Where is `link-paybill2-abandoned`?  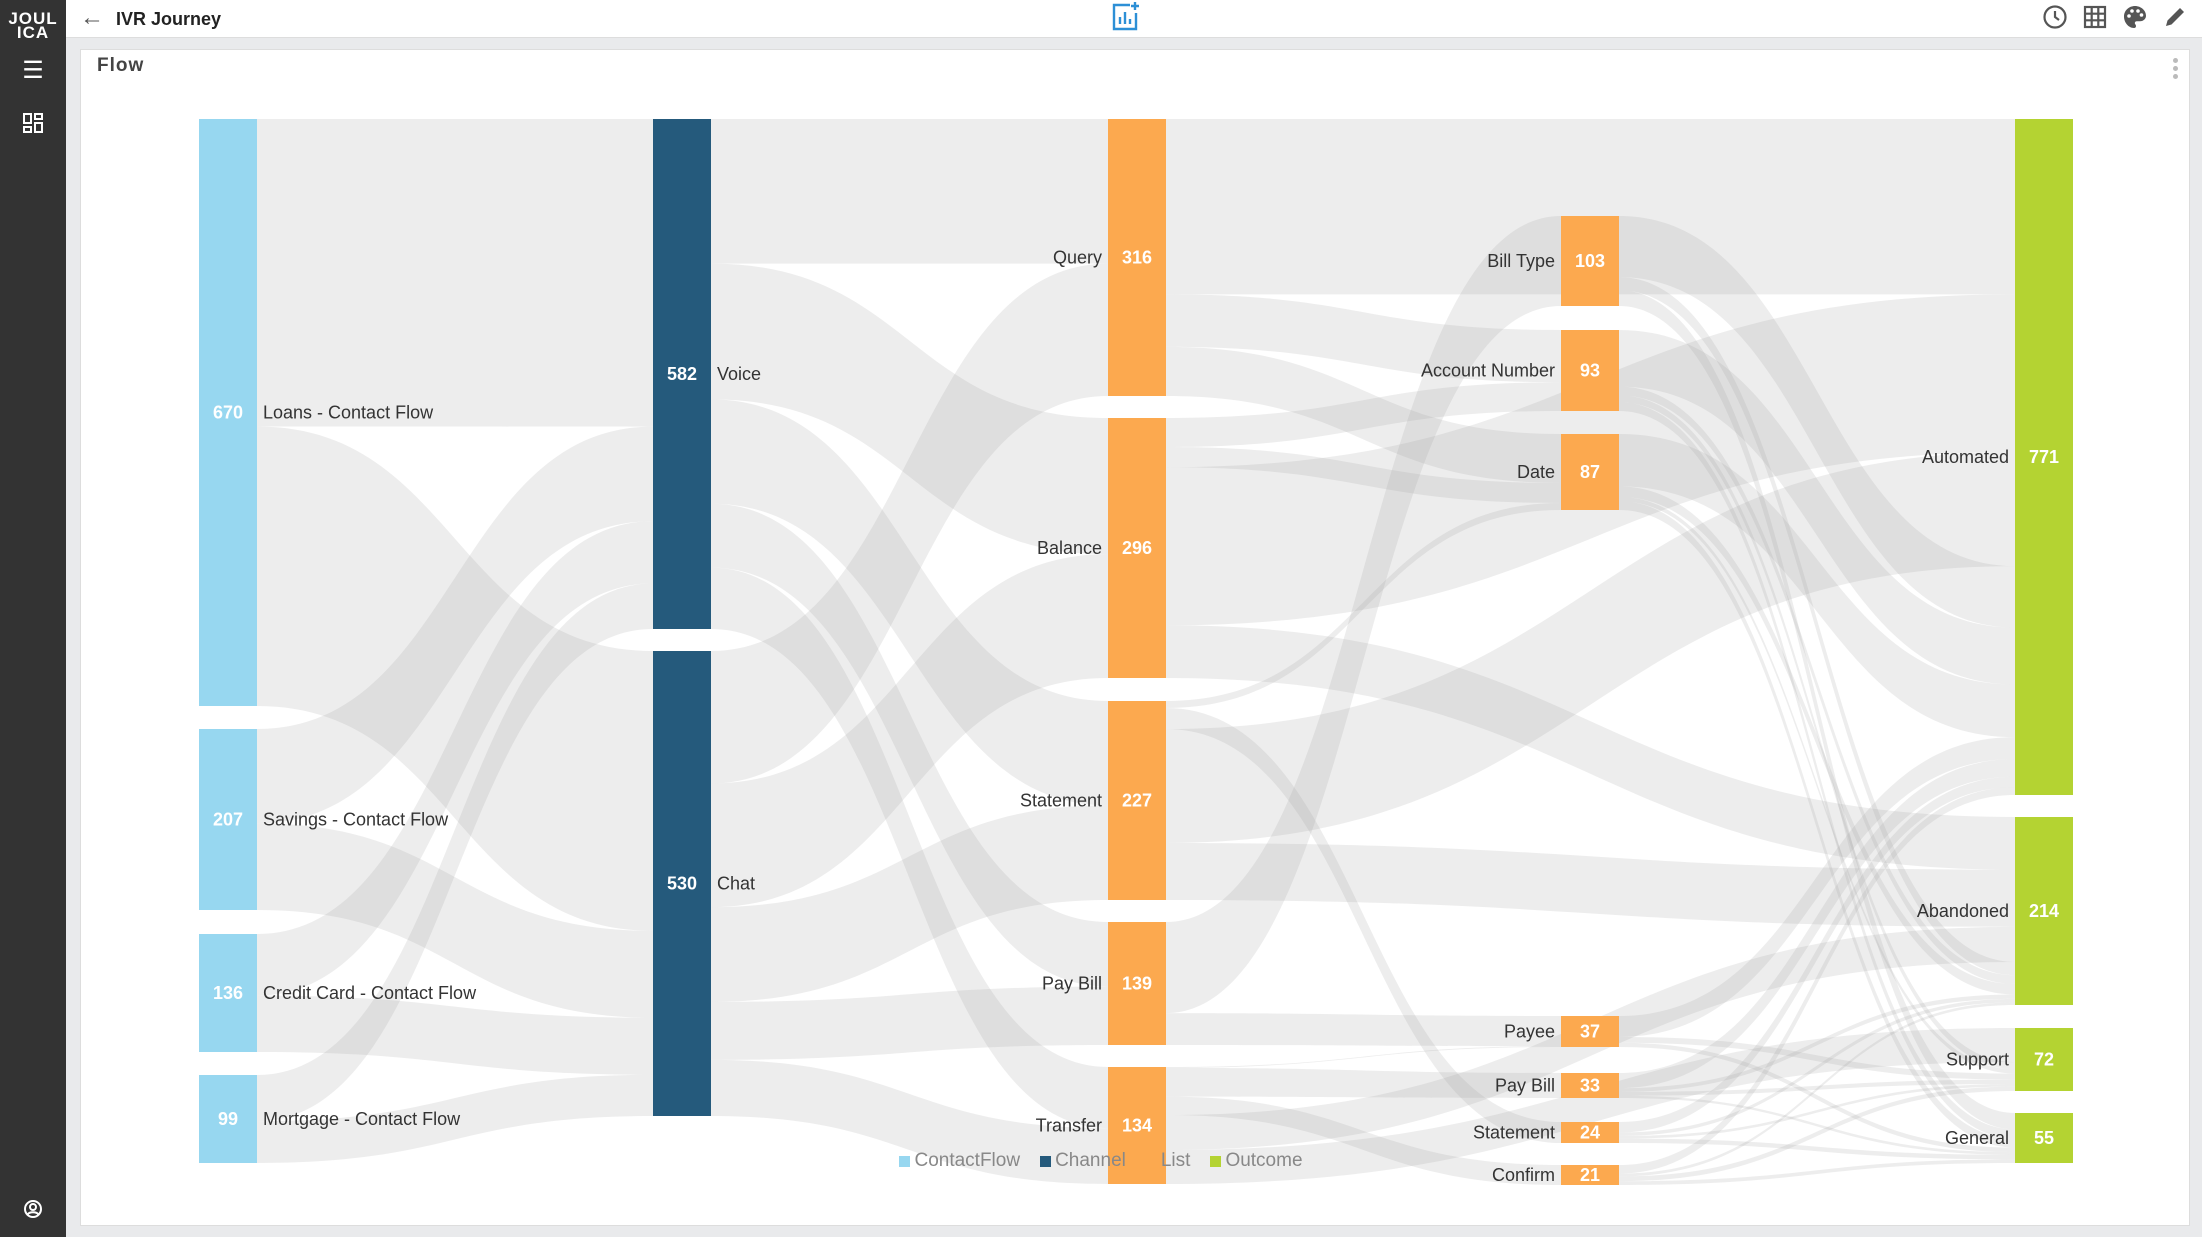 link-paybill2-abandoned is located at coordinates (1817, 1043).